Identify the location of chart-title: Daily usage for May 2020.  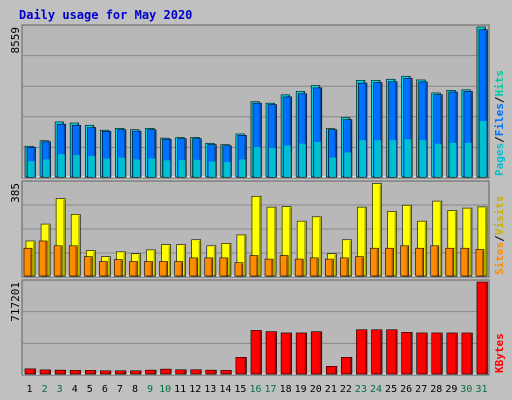
(105, 15).